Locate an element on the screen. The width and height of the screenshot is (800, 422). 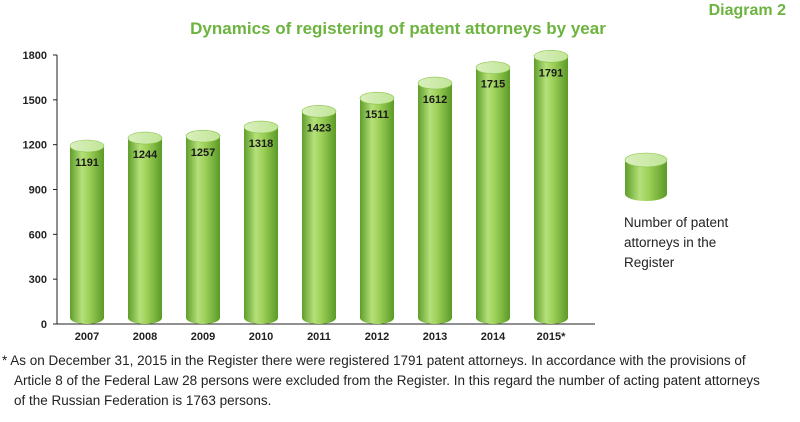
y-tick-label: 1800 is located at coordinates (35, 56).